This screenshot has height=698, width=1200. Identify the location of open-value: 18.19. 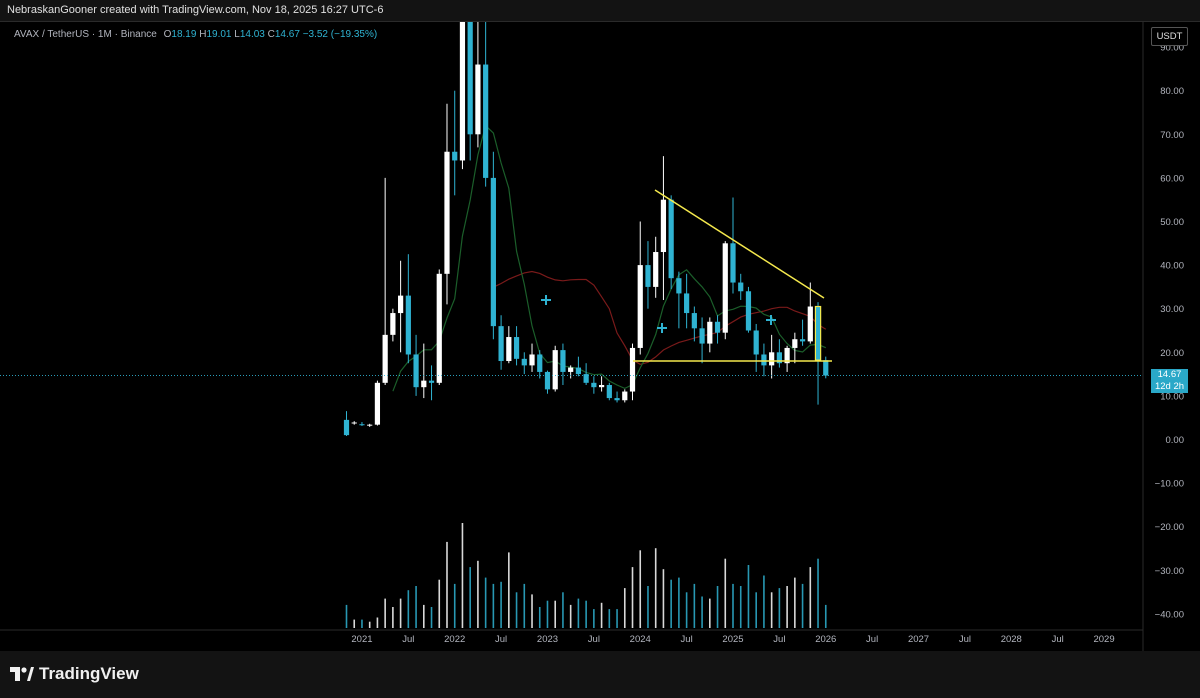
(184, 34).